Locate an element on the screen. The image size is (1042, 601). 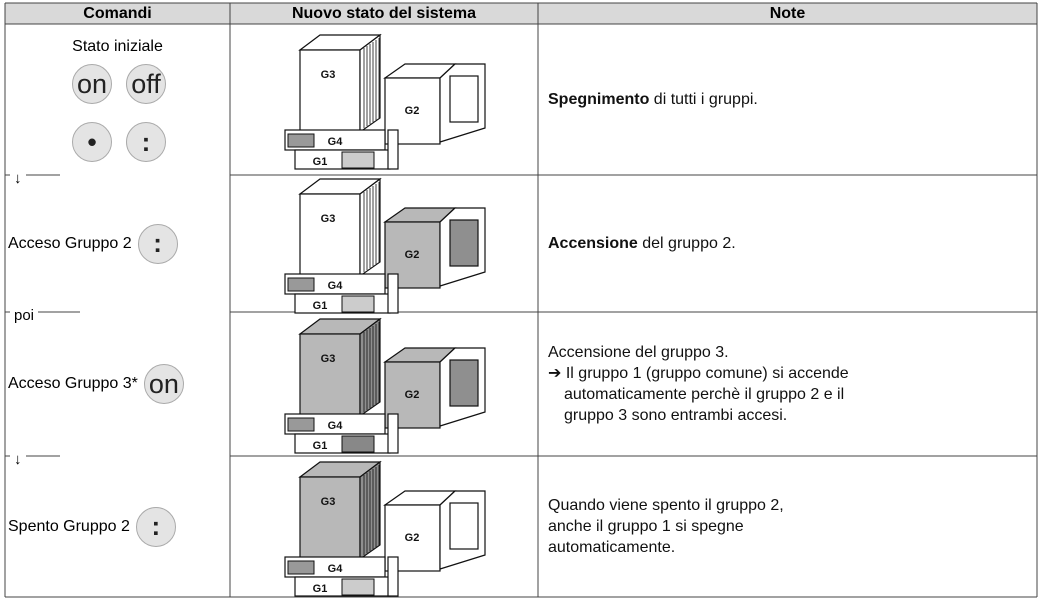
header-bg is located at coordinates (521, 13).